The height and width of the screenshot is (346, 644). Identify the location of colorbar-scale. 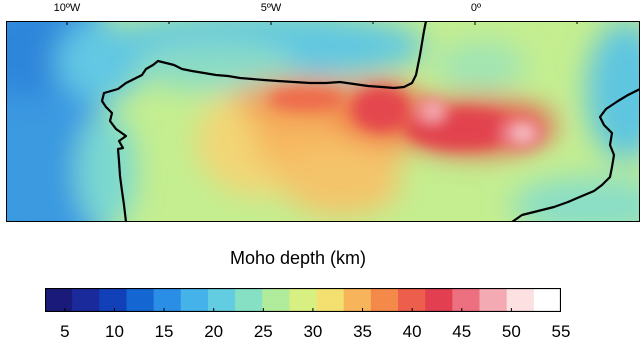
(303, 300).